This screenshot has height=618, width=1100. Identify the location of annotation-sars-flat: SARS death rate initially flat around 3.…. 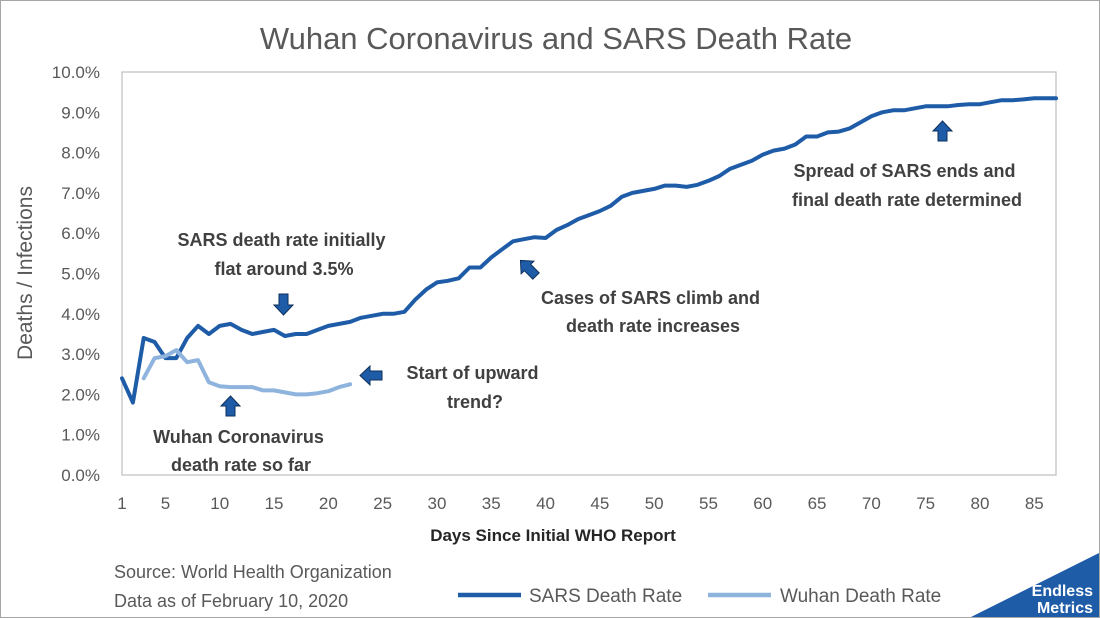
(283, 273).